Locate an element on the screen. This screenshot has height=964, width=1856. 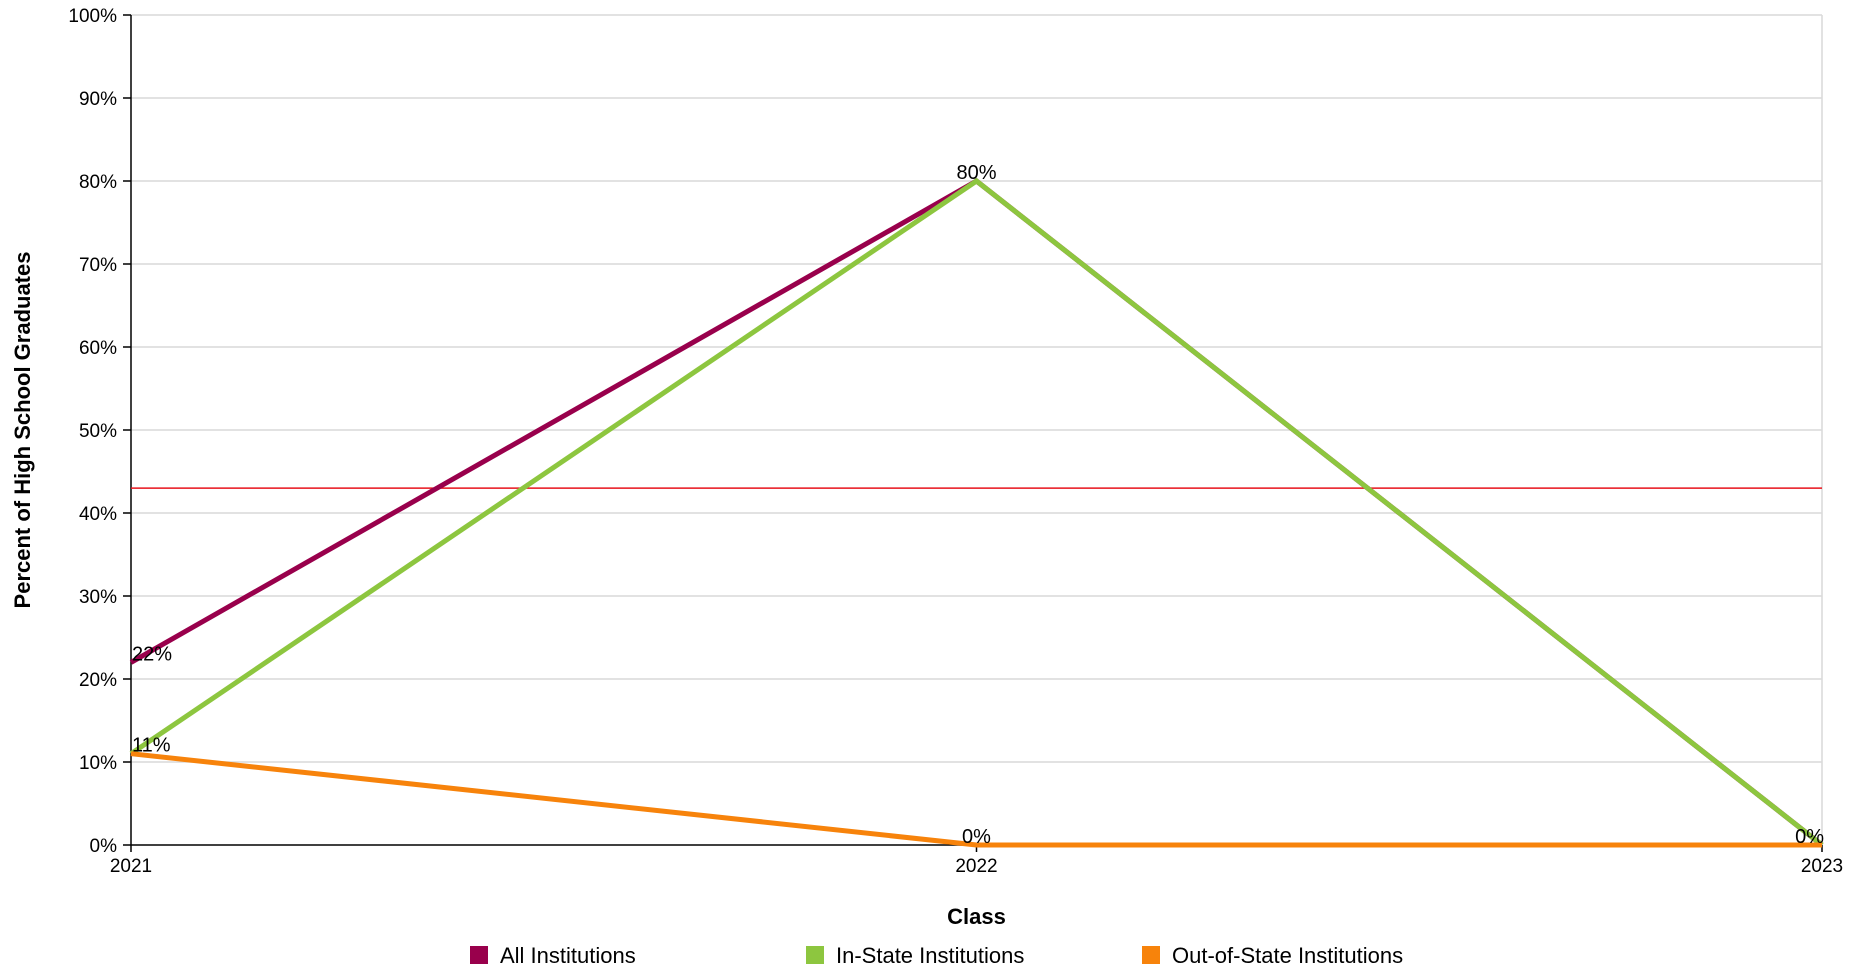
y-tick-label: 30% is located at coordinates (98, 597).